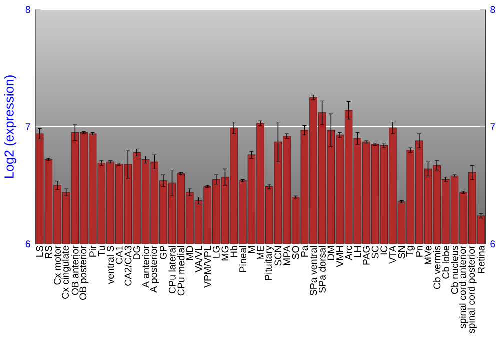  Describe the element at coordinates (410, 251) in the screenshot. I see `x-tick-label: Tg` at that location.